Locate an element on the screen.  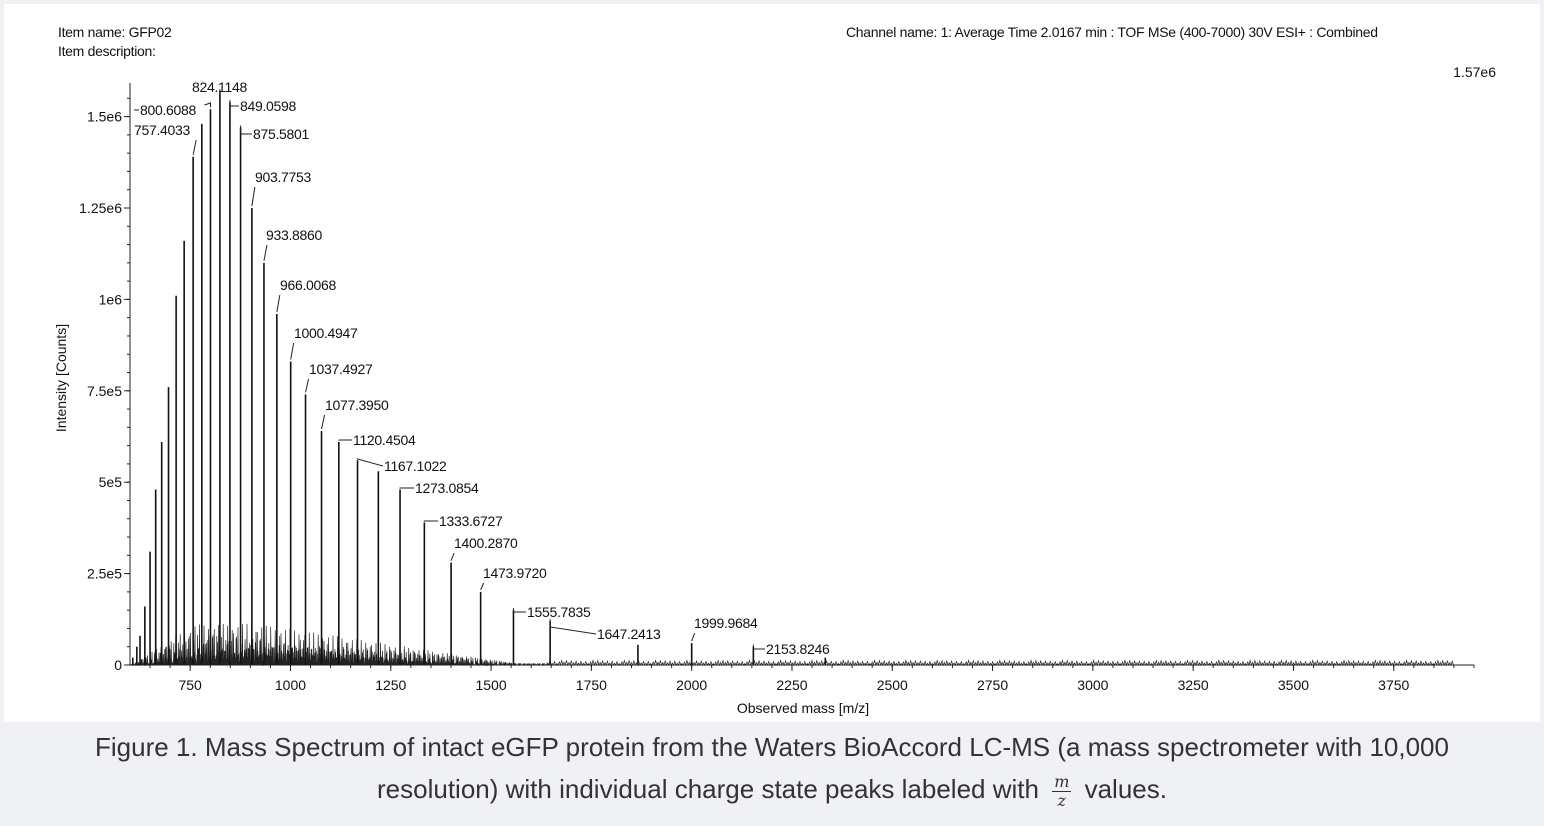
x-tick-label: 3750 is located at coordinates (1393, 685).